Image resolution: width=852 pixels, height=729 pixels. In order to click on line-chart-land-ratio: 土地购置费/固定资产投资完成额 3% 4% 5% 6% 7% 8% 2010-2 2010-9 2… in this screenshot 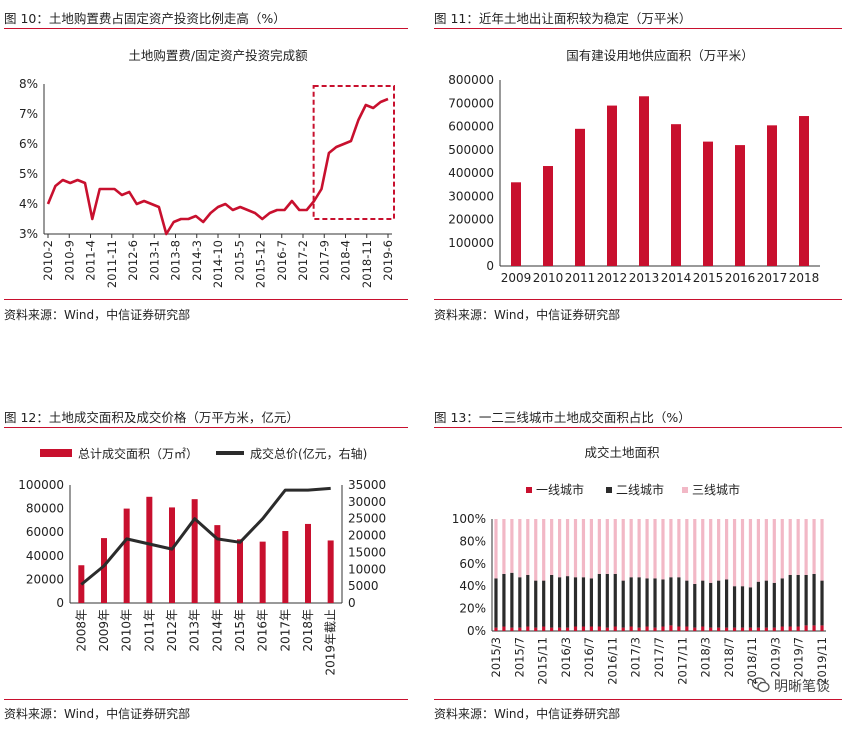, I will do `click(207, 168)`.